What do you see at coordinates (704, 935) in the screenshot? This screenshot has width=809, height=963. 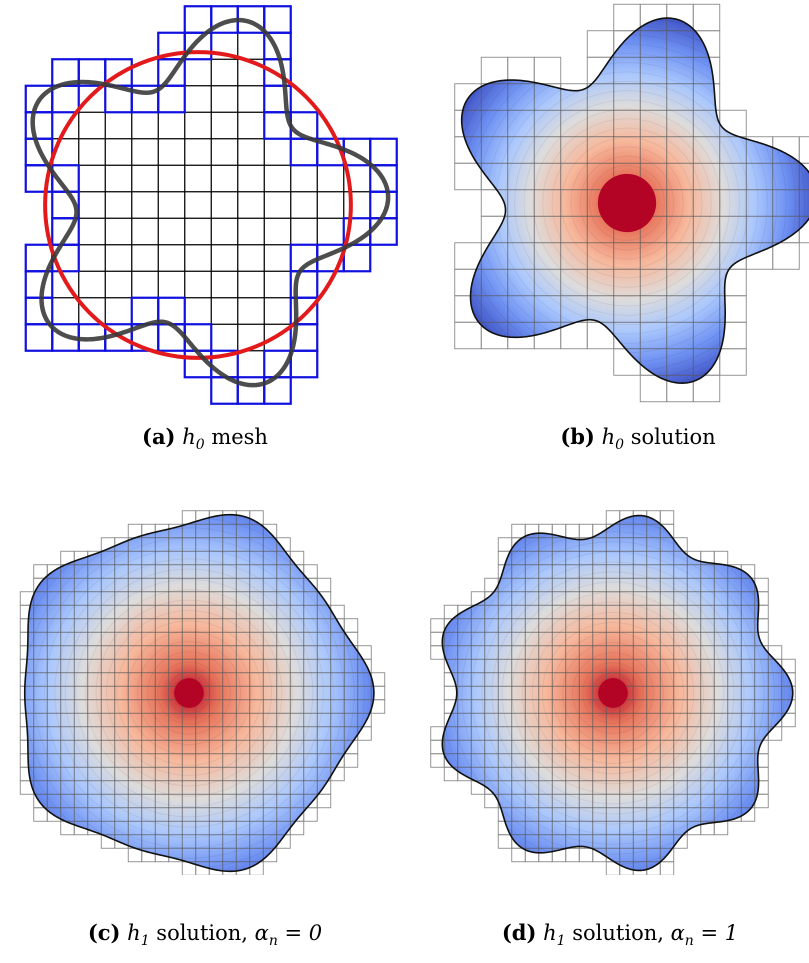 I see `caption-d-alpha: αn = 1` at bounding box center [704, 935].